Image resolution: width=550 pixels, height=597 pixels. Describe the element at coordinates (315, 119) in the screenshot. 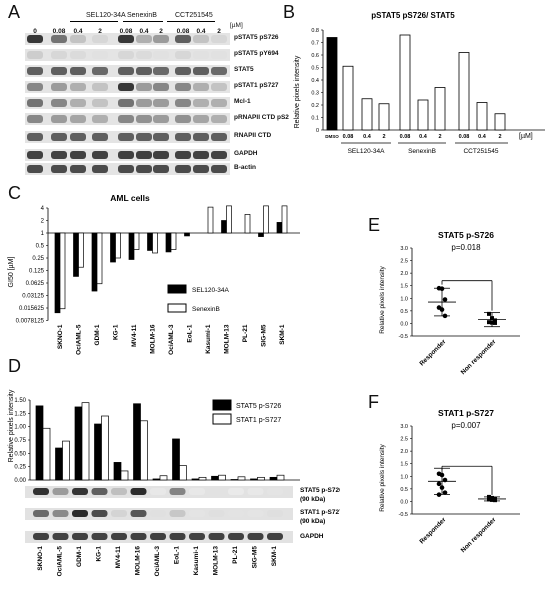

I see `y-tick-label: 0.1` at that location.